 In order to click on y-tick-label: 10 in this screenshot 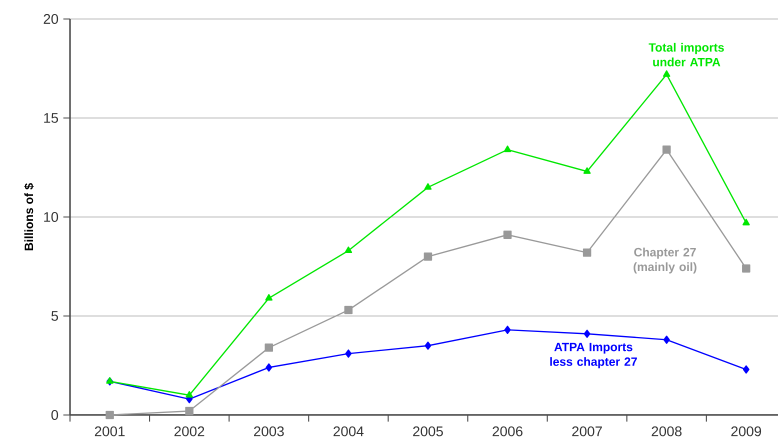, I will do `click(51, 217)`.